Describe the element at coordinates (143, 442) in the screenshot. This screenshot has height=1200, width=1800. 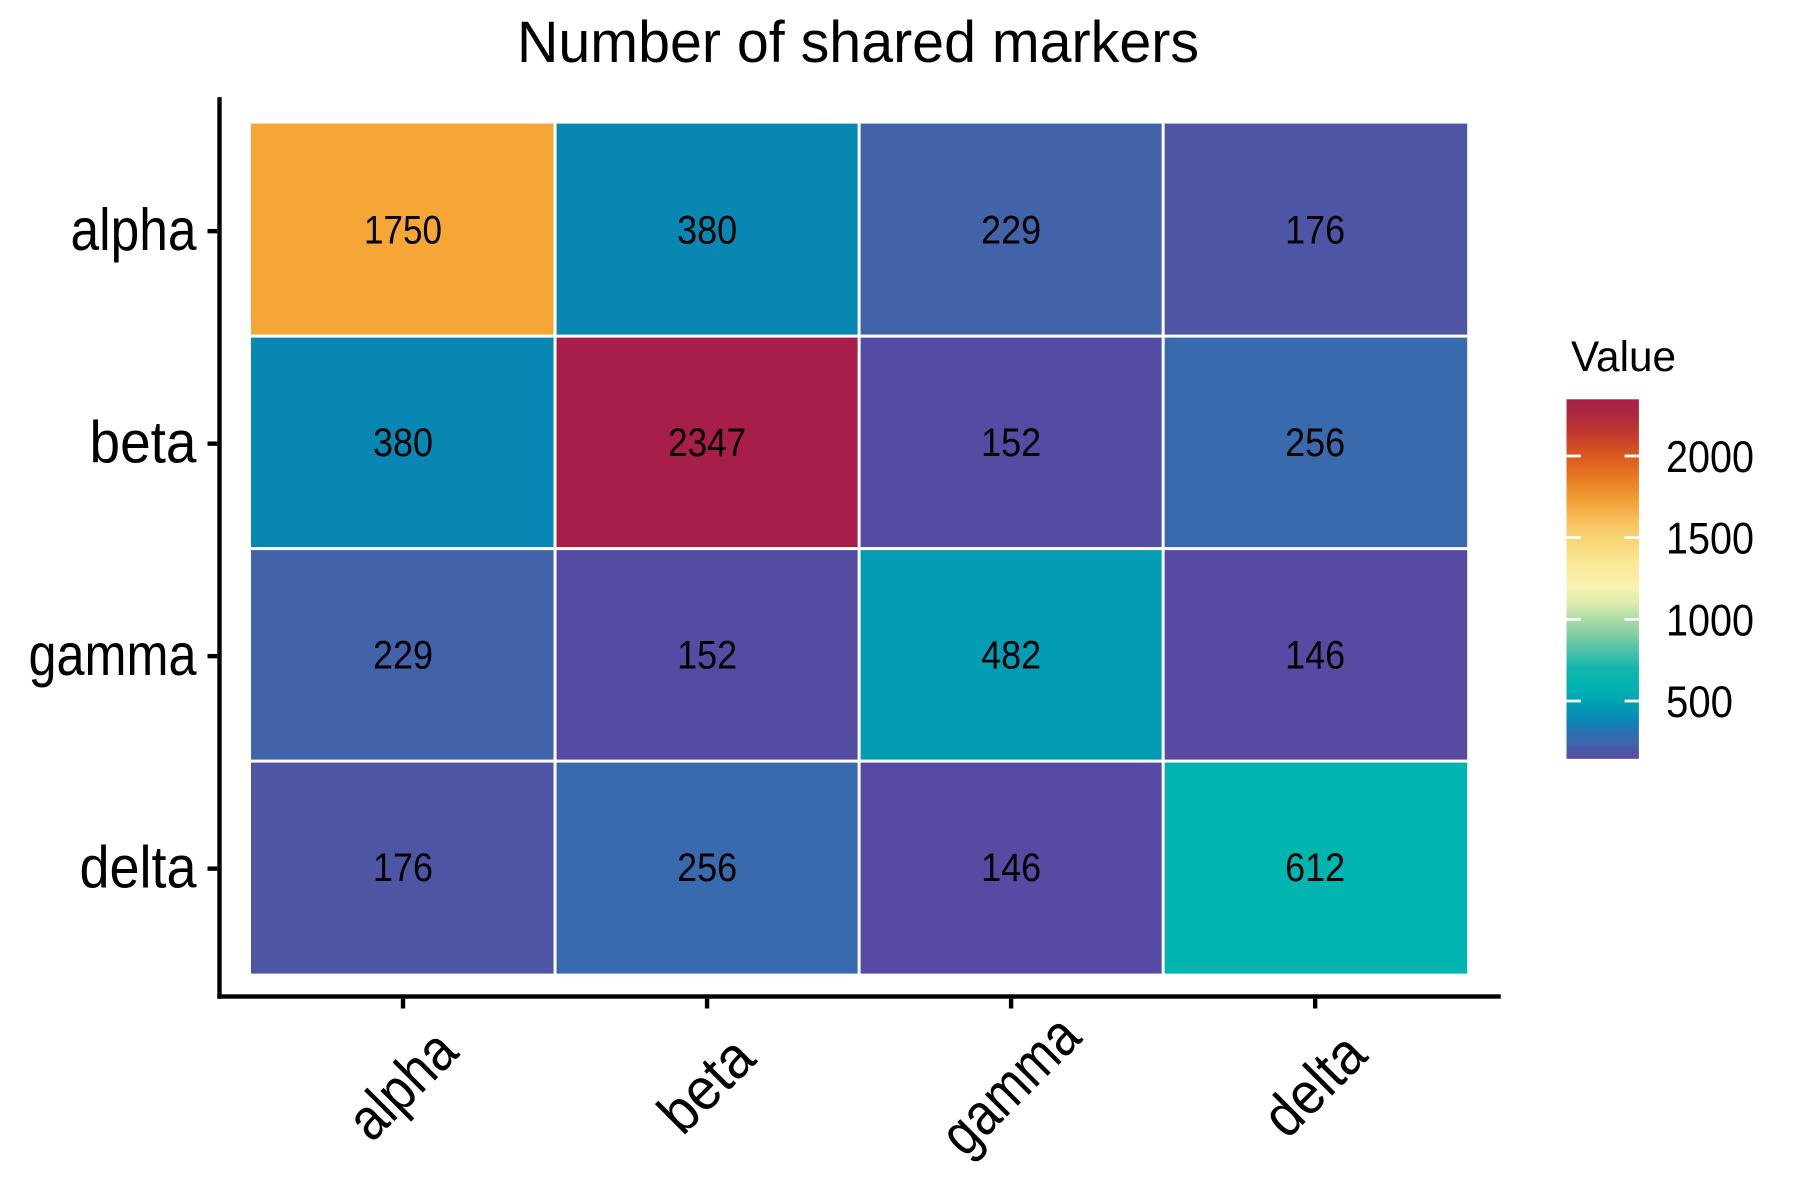
I see `svg-text: beta` at that location.